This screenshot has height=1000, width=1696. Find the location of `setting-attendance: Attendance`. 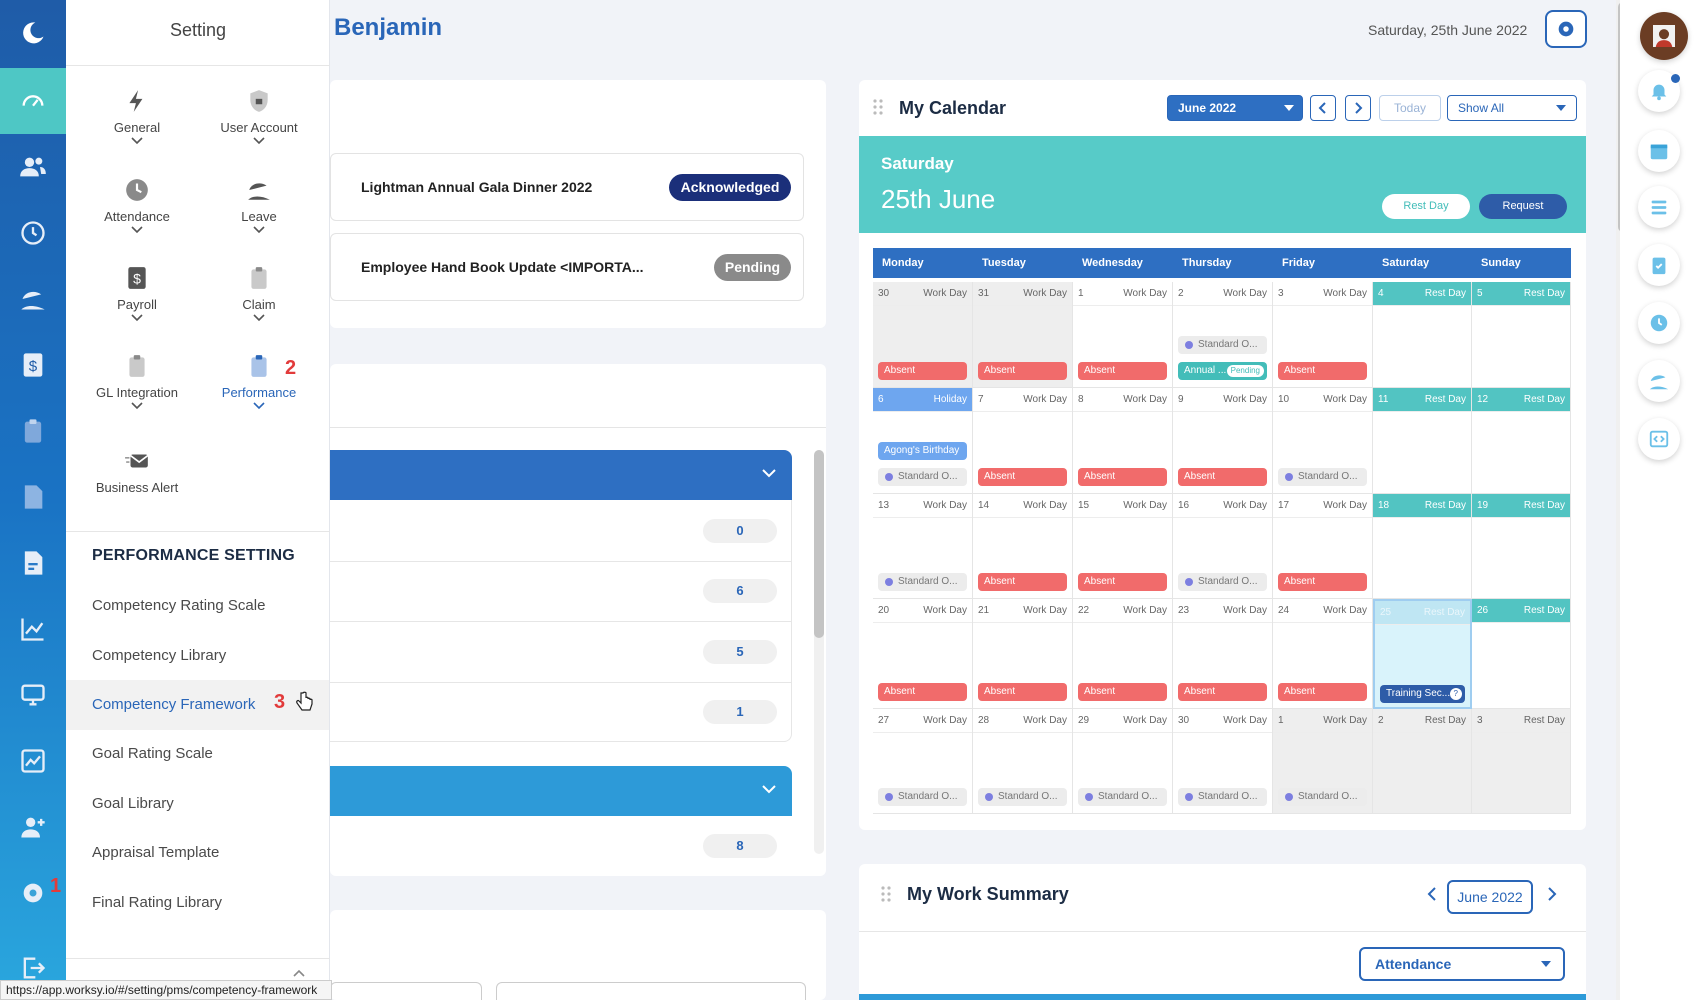

setting-attendance: Attendance is located at coordinates (137, 205).